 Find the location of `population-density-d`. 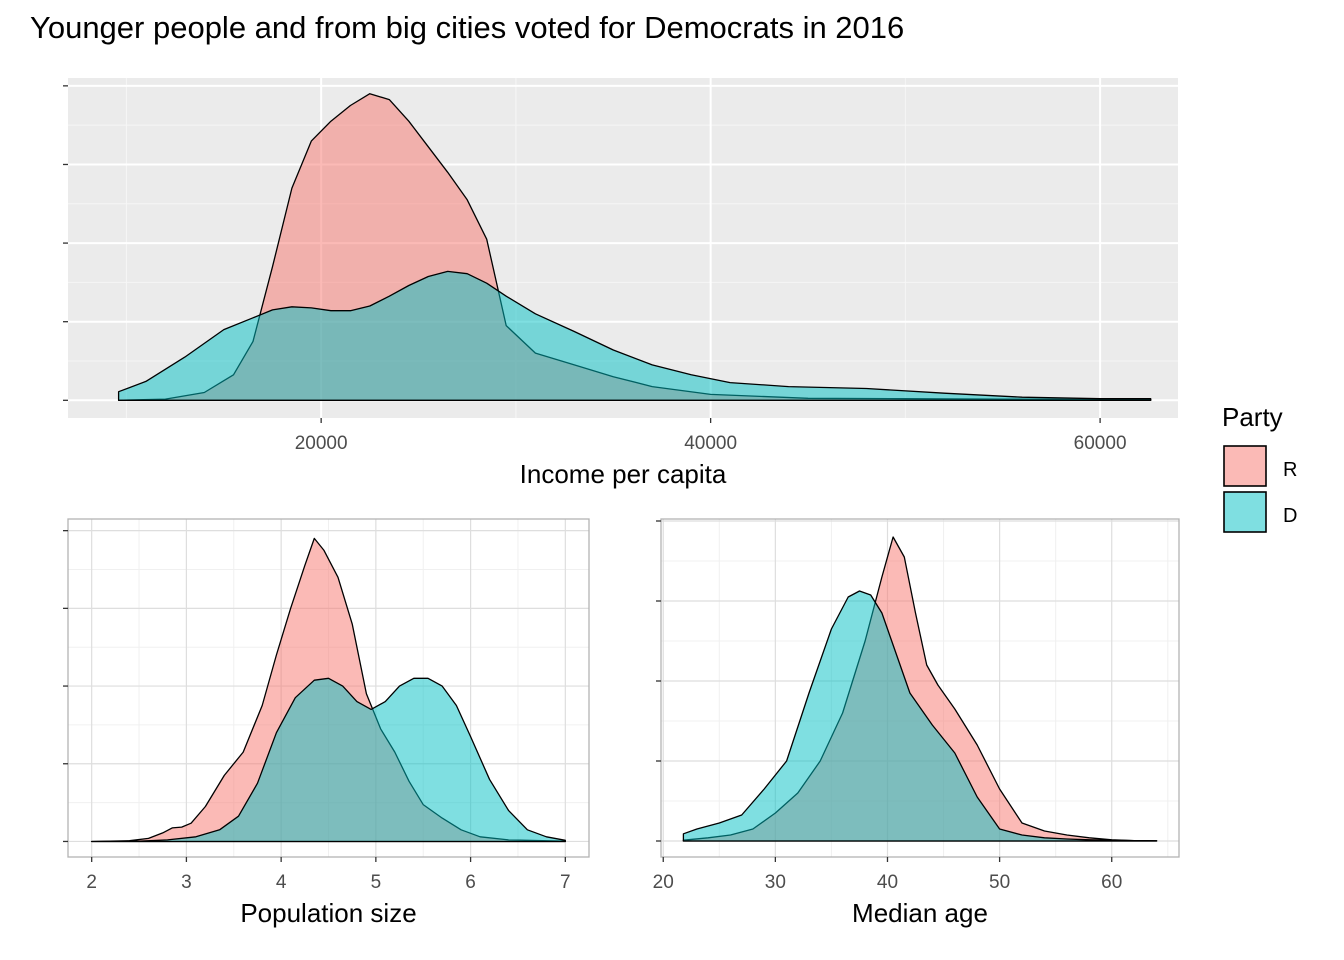

population-density-d is located at coordinates (328, 760).